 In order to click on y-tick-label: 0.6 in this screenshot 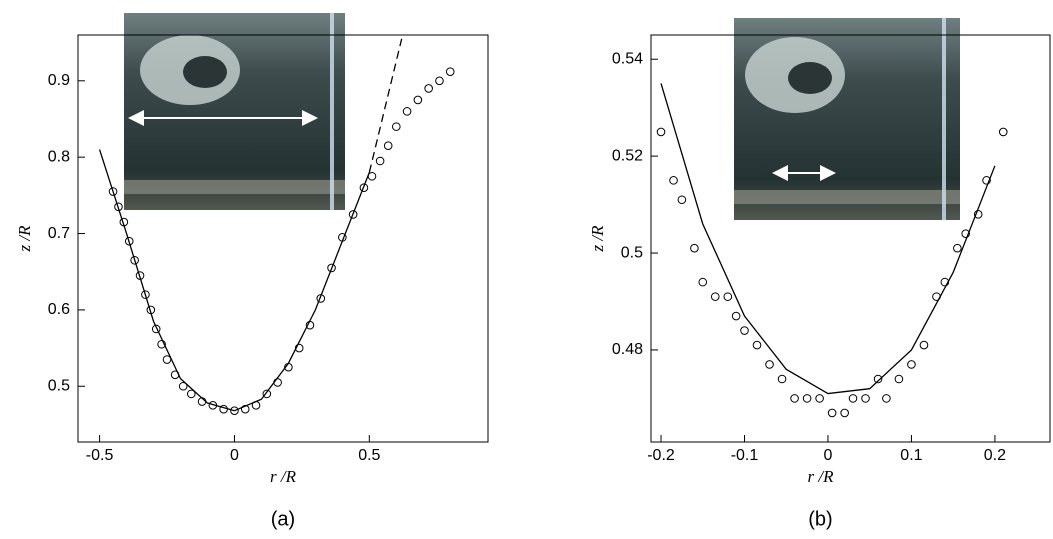, I will do `click(59, 309)`.